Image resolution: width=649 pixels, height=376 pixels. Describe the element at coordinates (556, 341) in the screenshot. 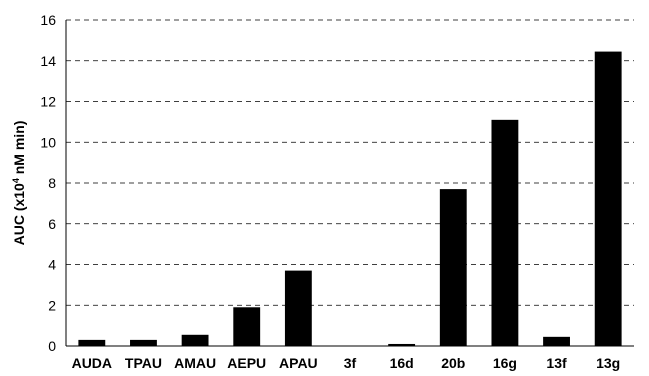

I see `bar-13f` at that location.